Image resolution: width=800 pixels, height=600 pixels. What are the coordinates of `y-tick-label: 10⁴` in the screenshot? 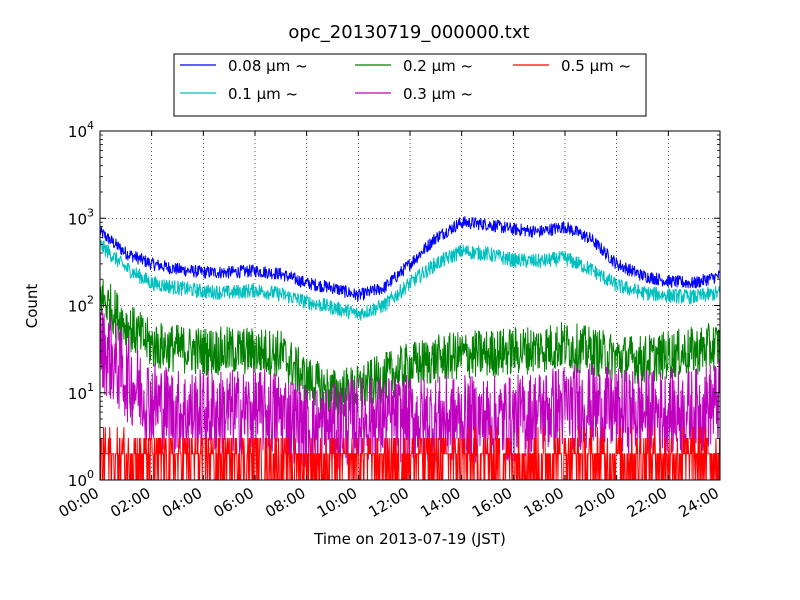 It's located at (81, 130).